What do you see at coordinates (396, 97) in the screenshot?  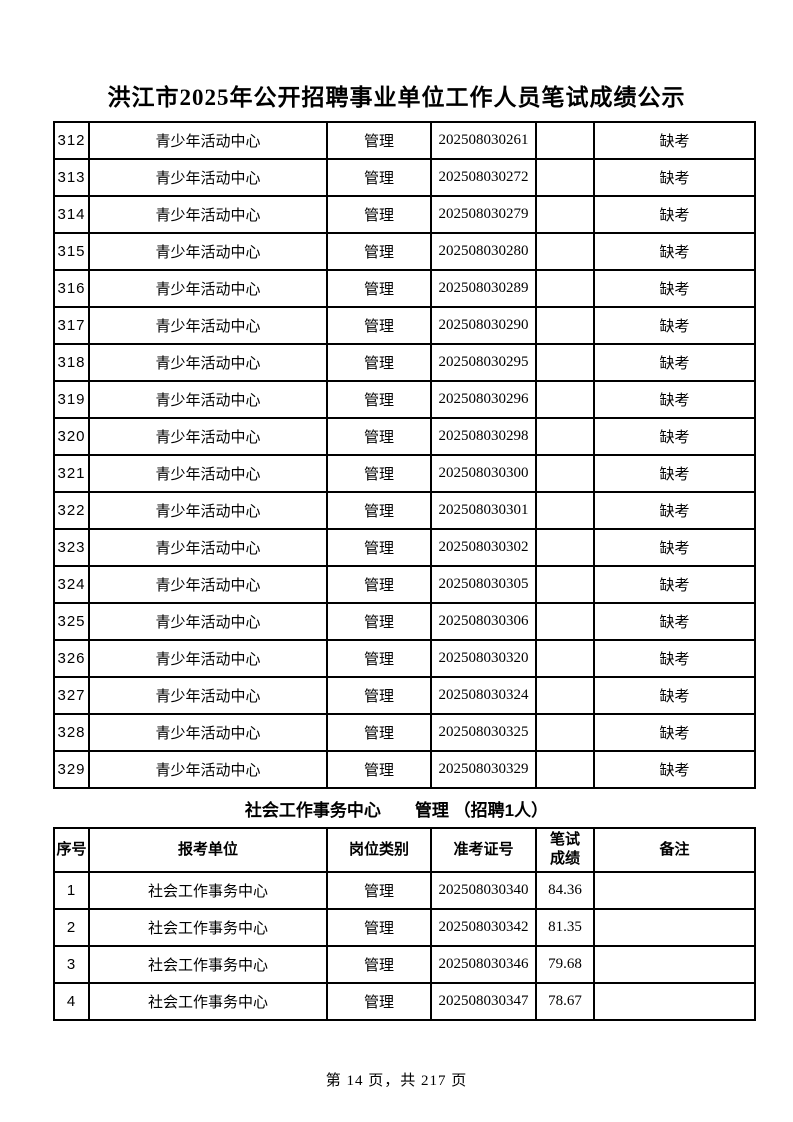 I see `page-title: 洪江市2025年公开招聘事业单位工作人员笔试成绩公示` at bounding box center [396, 97].